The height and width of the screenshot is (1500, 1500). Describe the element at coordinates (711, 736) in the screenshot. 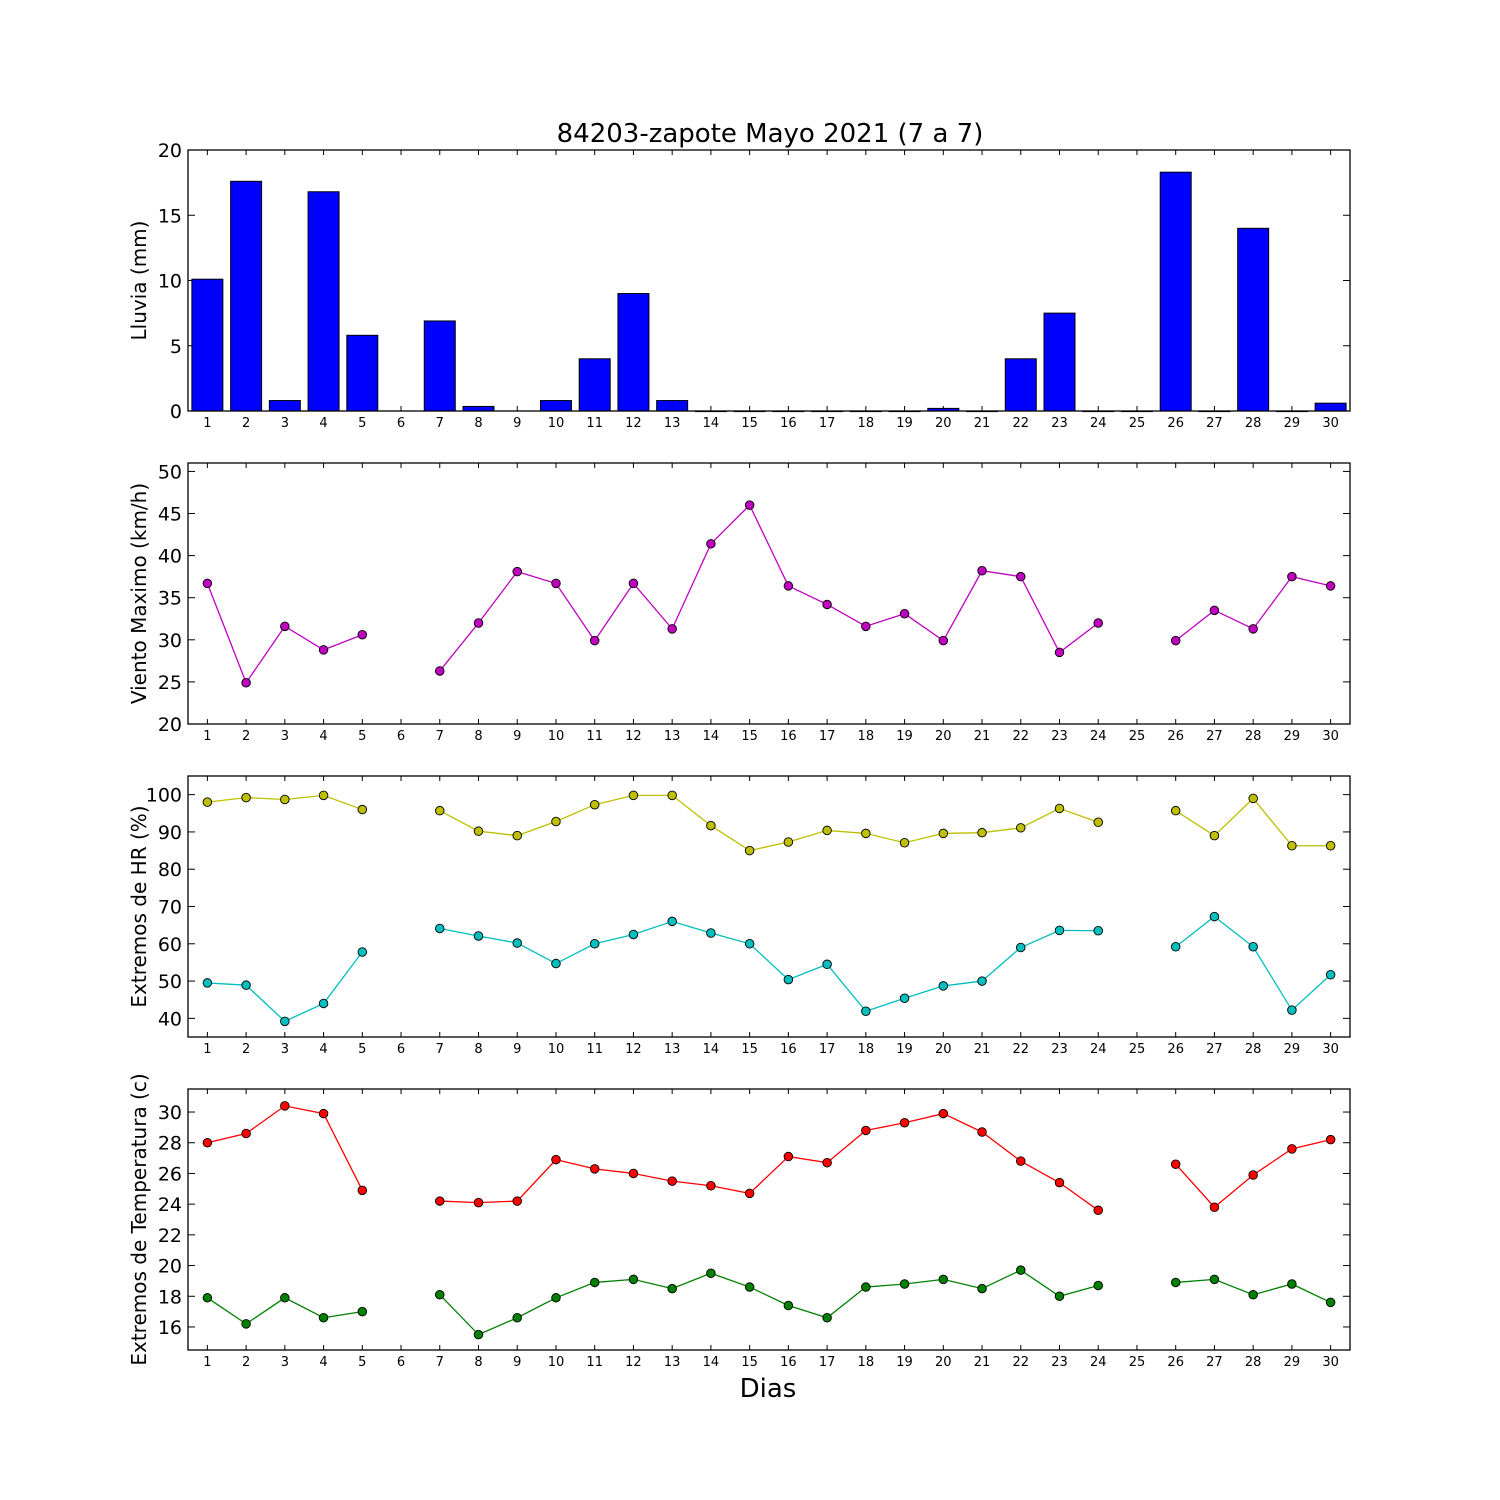

I see `x-tick-label: 14` at that location.